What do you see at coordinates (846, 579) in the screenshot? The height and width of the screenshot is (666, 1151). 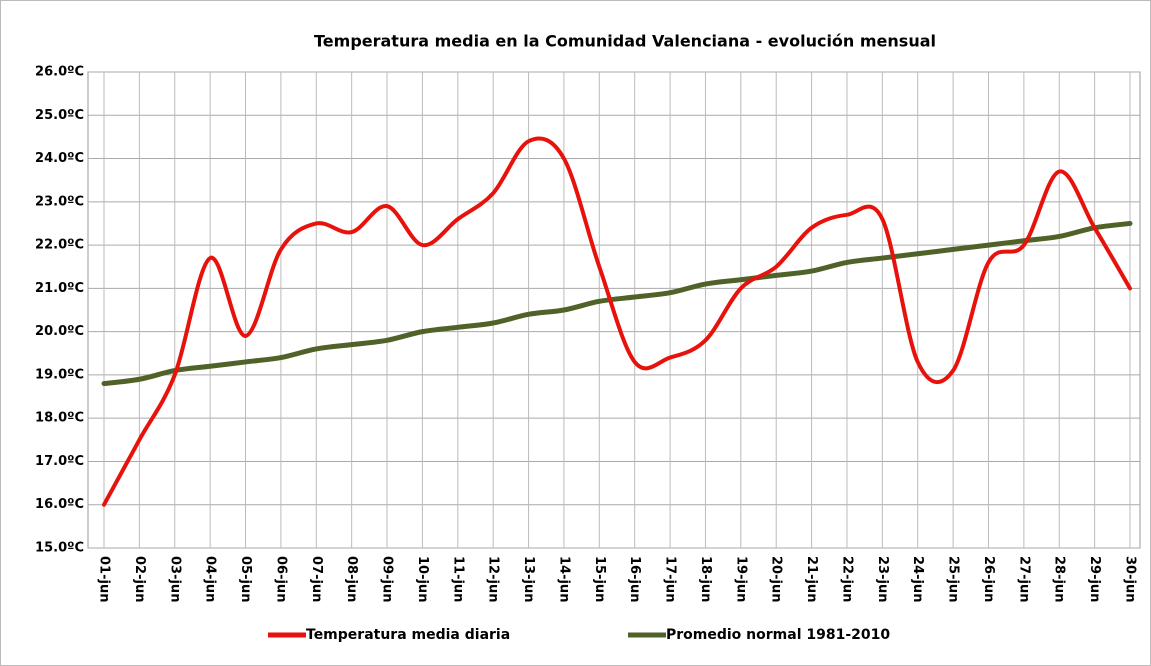 I see `x-tick-label: 22-jun` at bounding box center [846, 579].